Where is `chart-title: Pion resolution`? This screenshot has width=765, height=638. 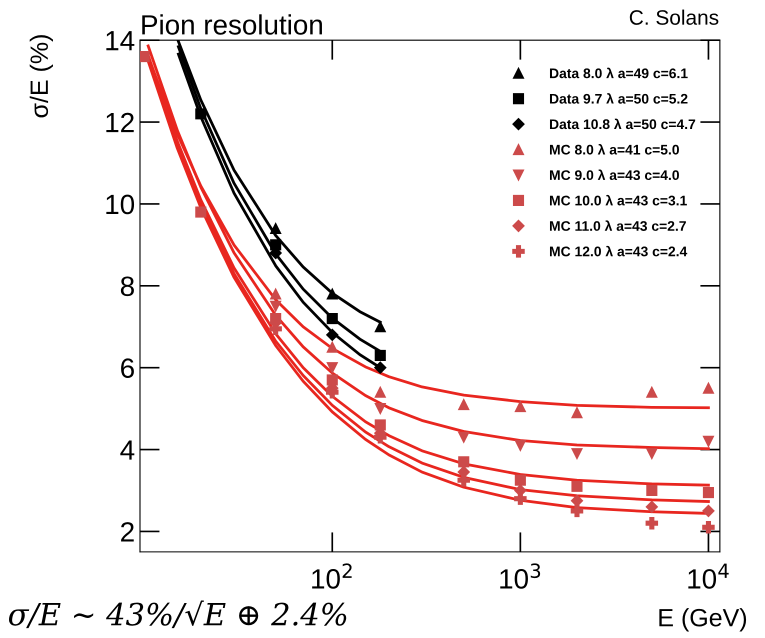
chart-title: Pion resolution is located at coordinates (232, 24).